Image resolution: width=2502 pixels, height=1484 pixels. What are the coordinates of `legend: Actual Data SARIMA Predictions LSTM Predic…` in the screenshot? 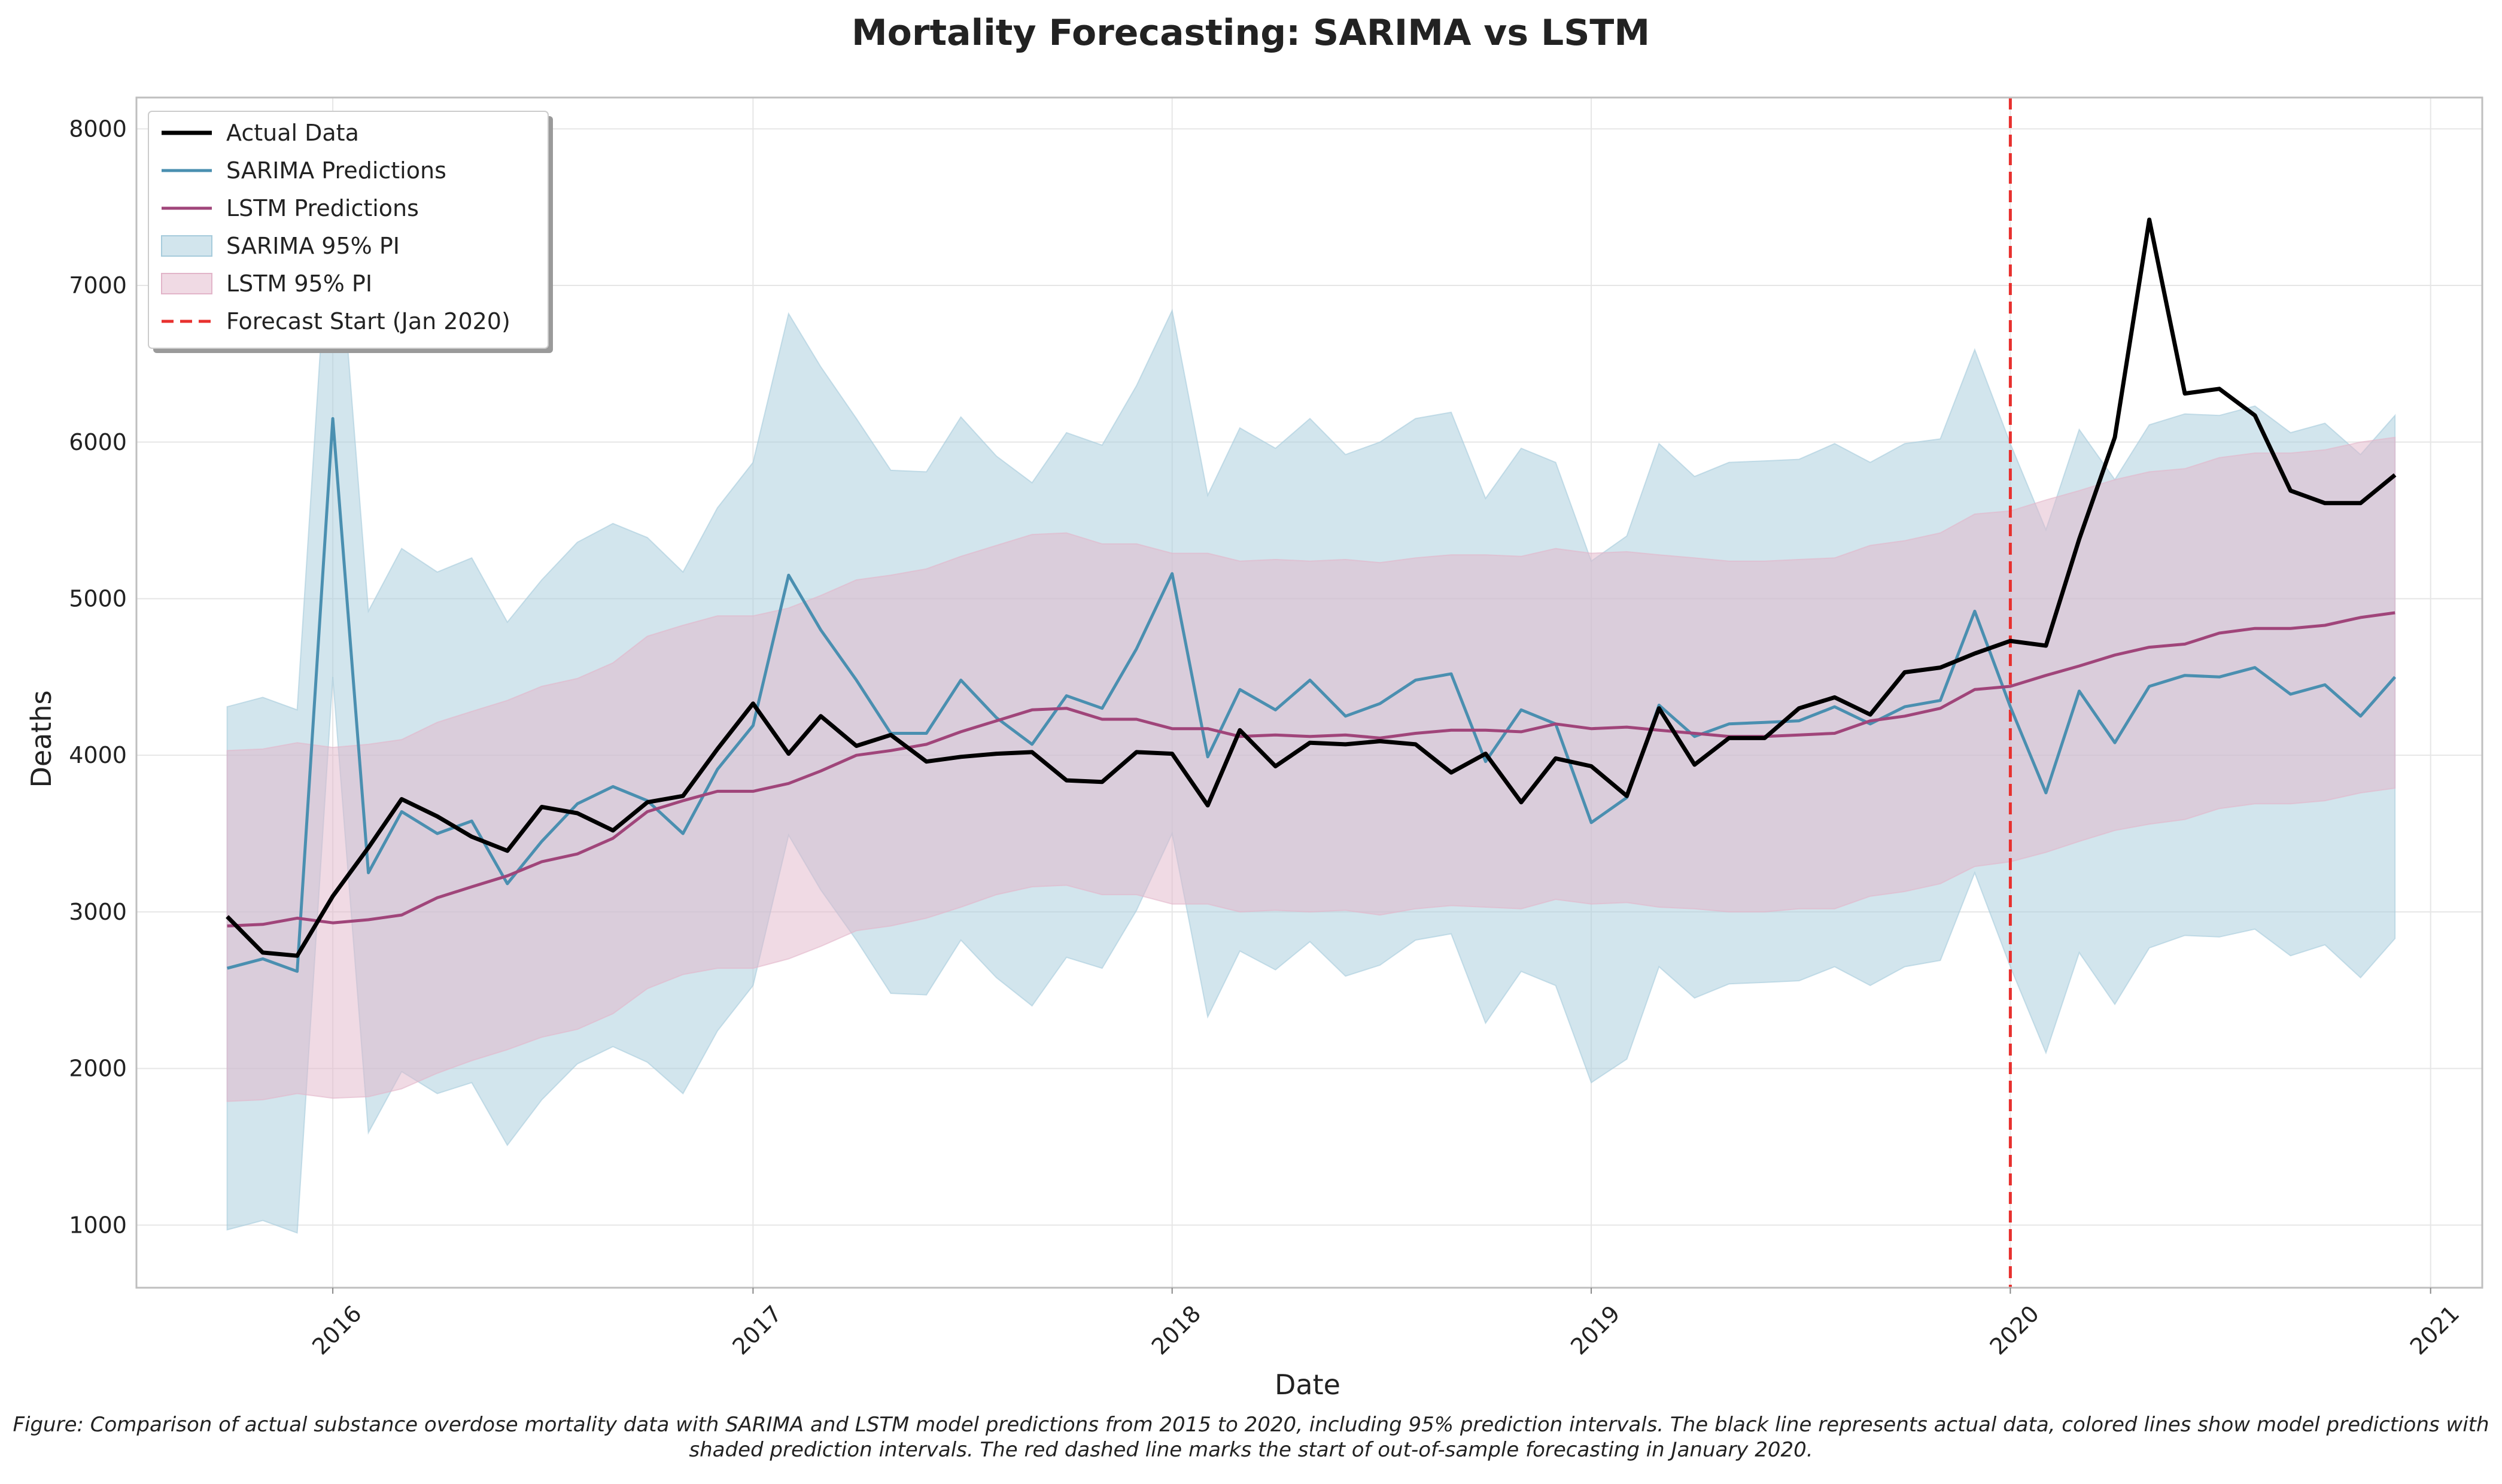 It's located at (350, 232).